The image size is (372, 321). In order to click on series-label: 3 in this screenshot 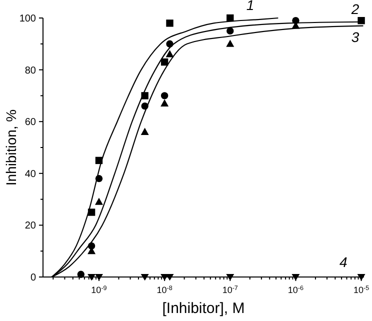, I will do `click(355, 36)`.